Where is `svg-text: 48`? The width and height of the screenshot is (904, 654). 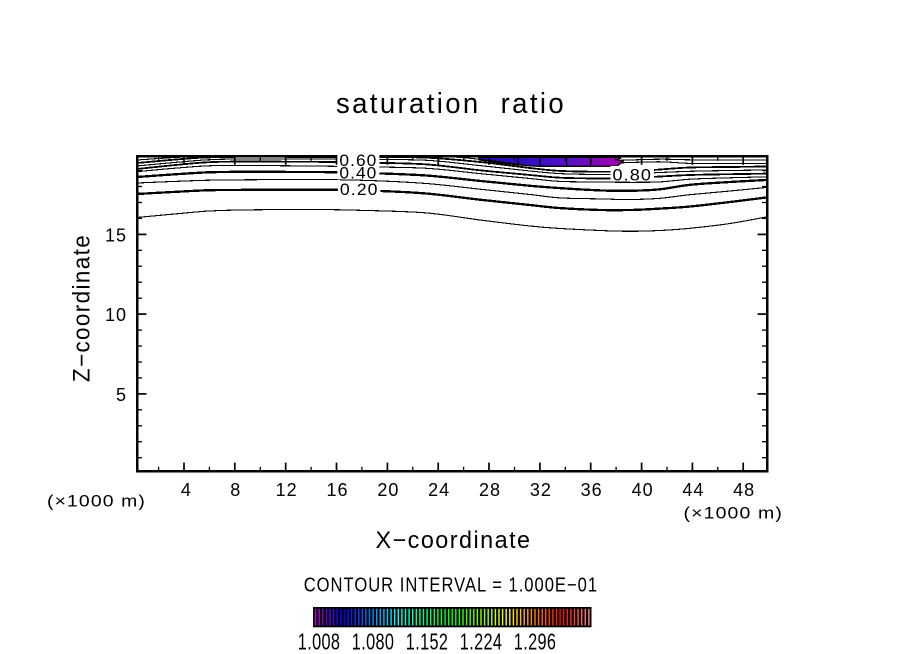 svg-text: 48 is located at coordinates (744, 490).